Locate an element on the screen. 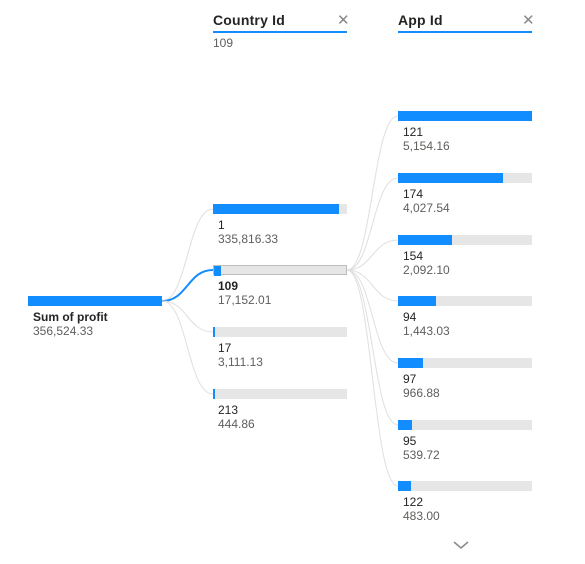 The image size is (585, 564). level2-item-5-value: 539.72 is located at coordinates (421, 455).